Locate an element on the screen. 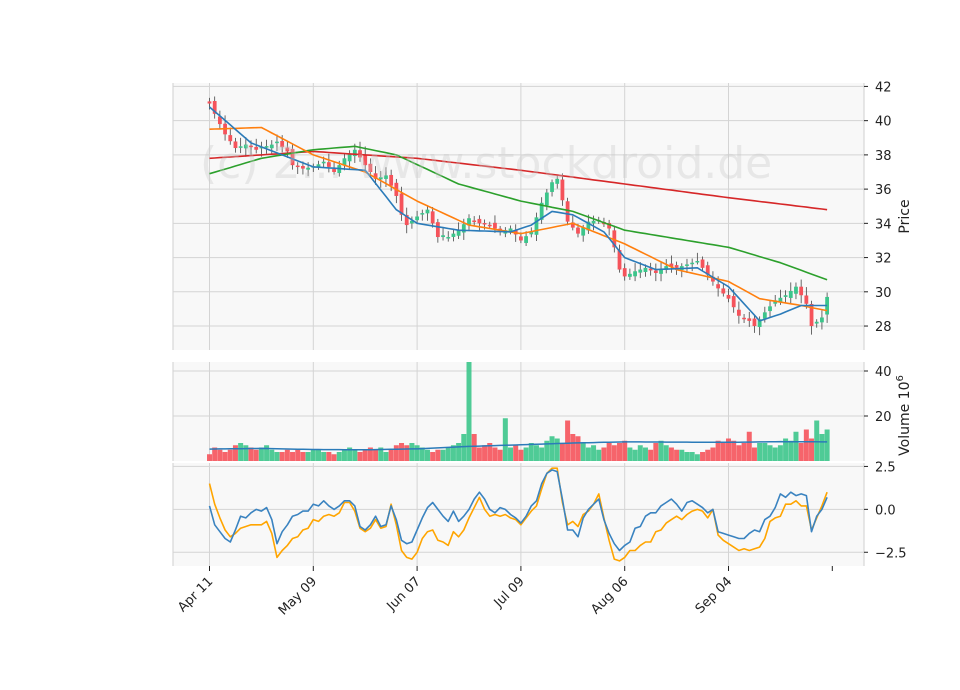  price-ytick-label: 36 is located at coordinates (883, 190).